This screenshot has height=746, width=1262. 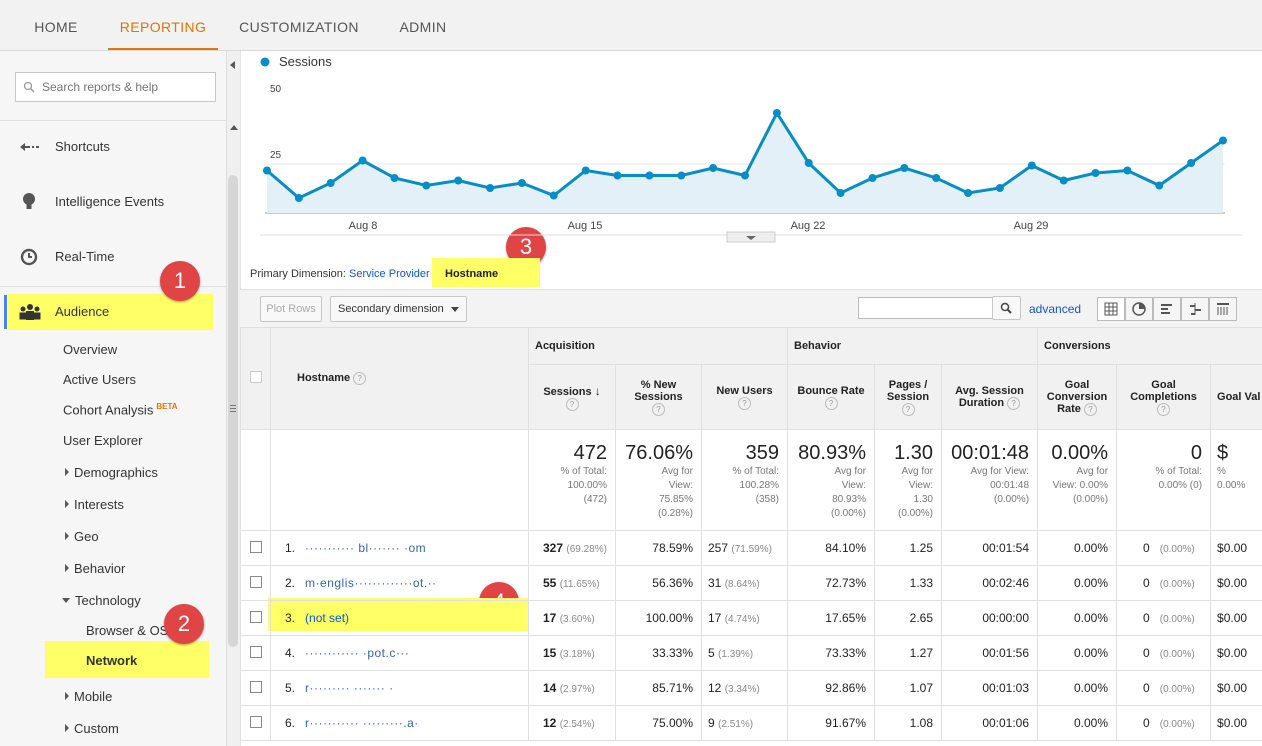 I want to click on hostname-link: r········· ······· ·, so click(x=349, y=688).